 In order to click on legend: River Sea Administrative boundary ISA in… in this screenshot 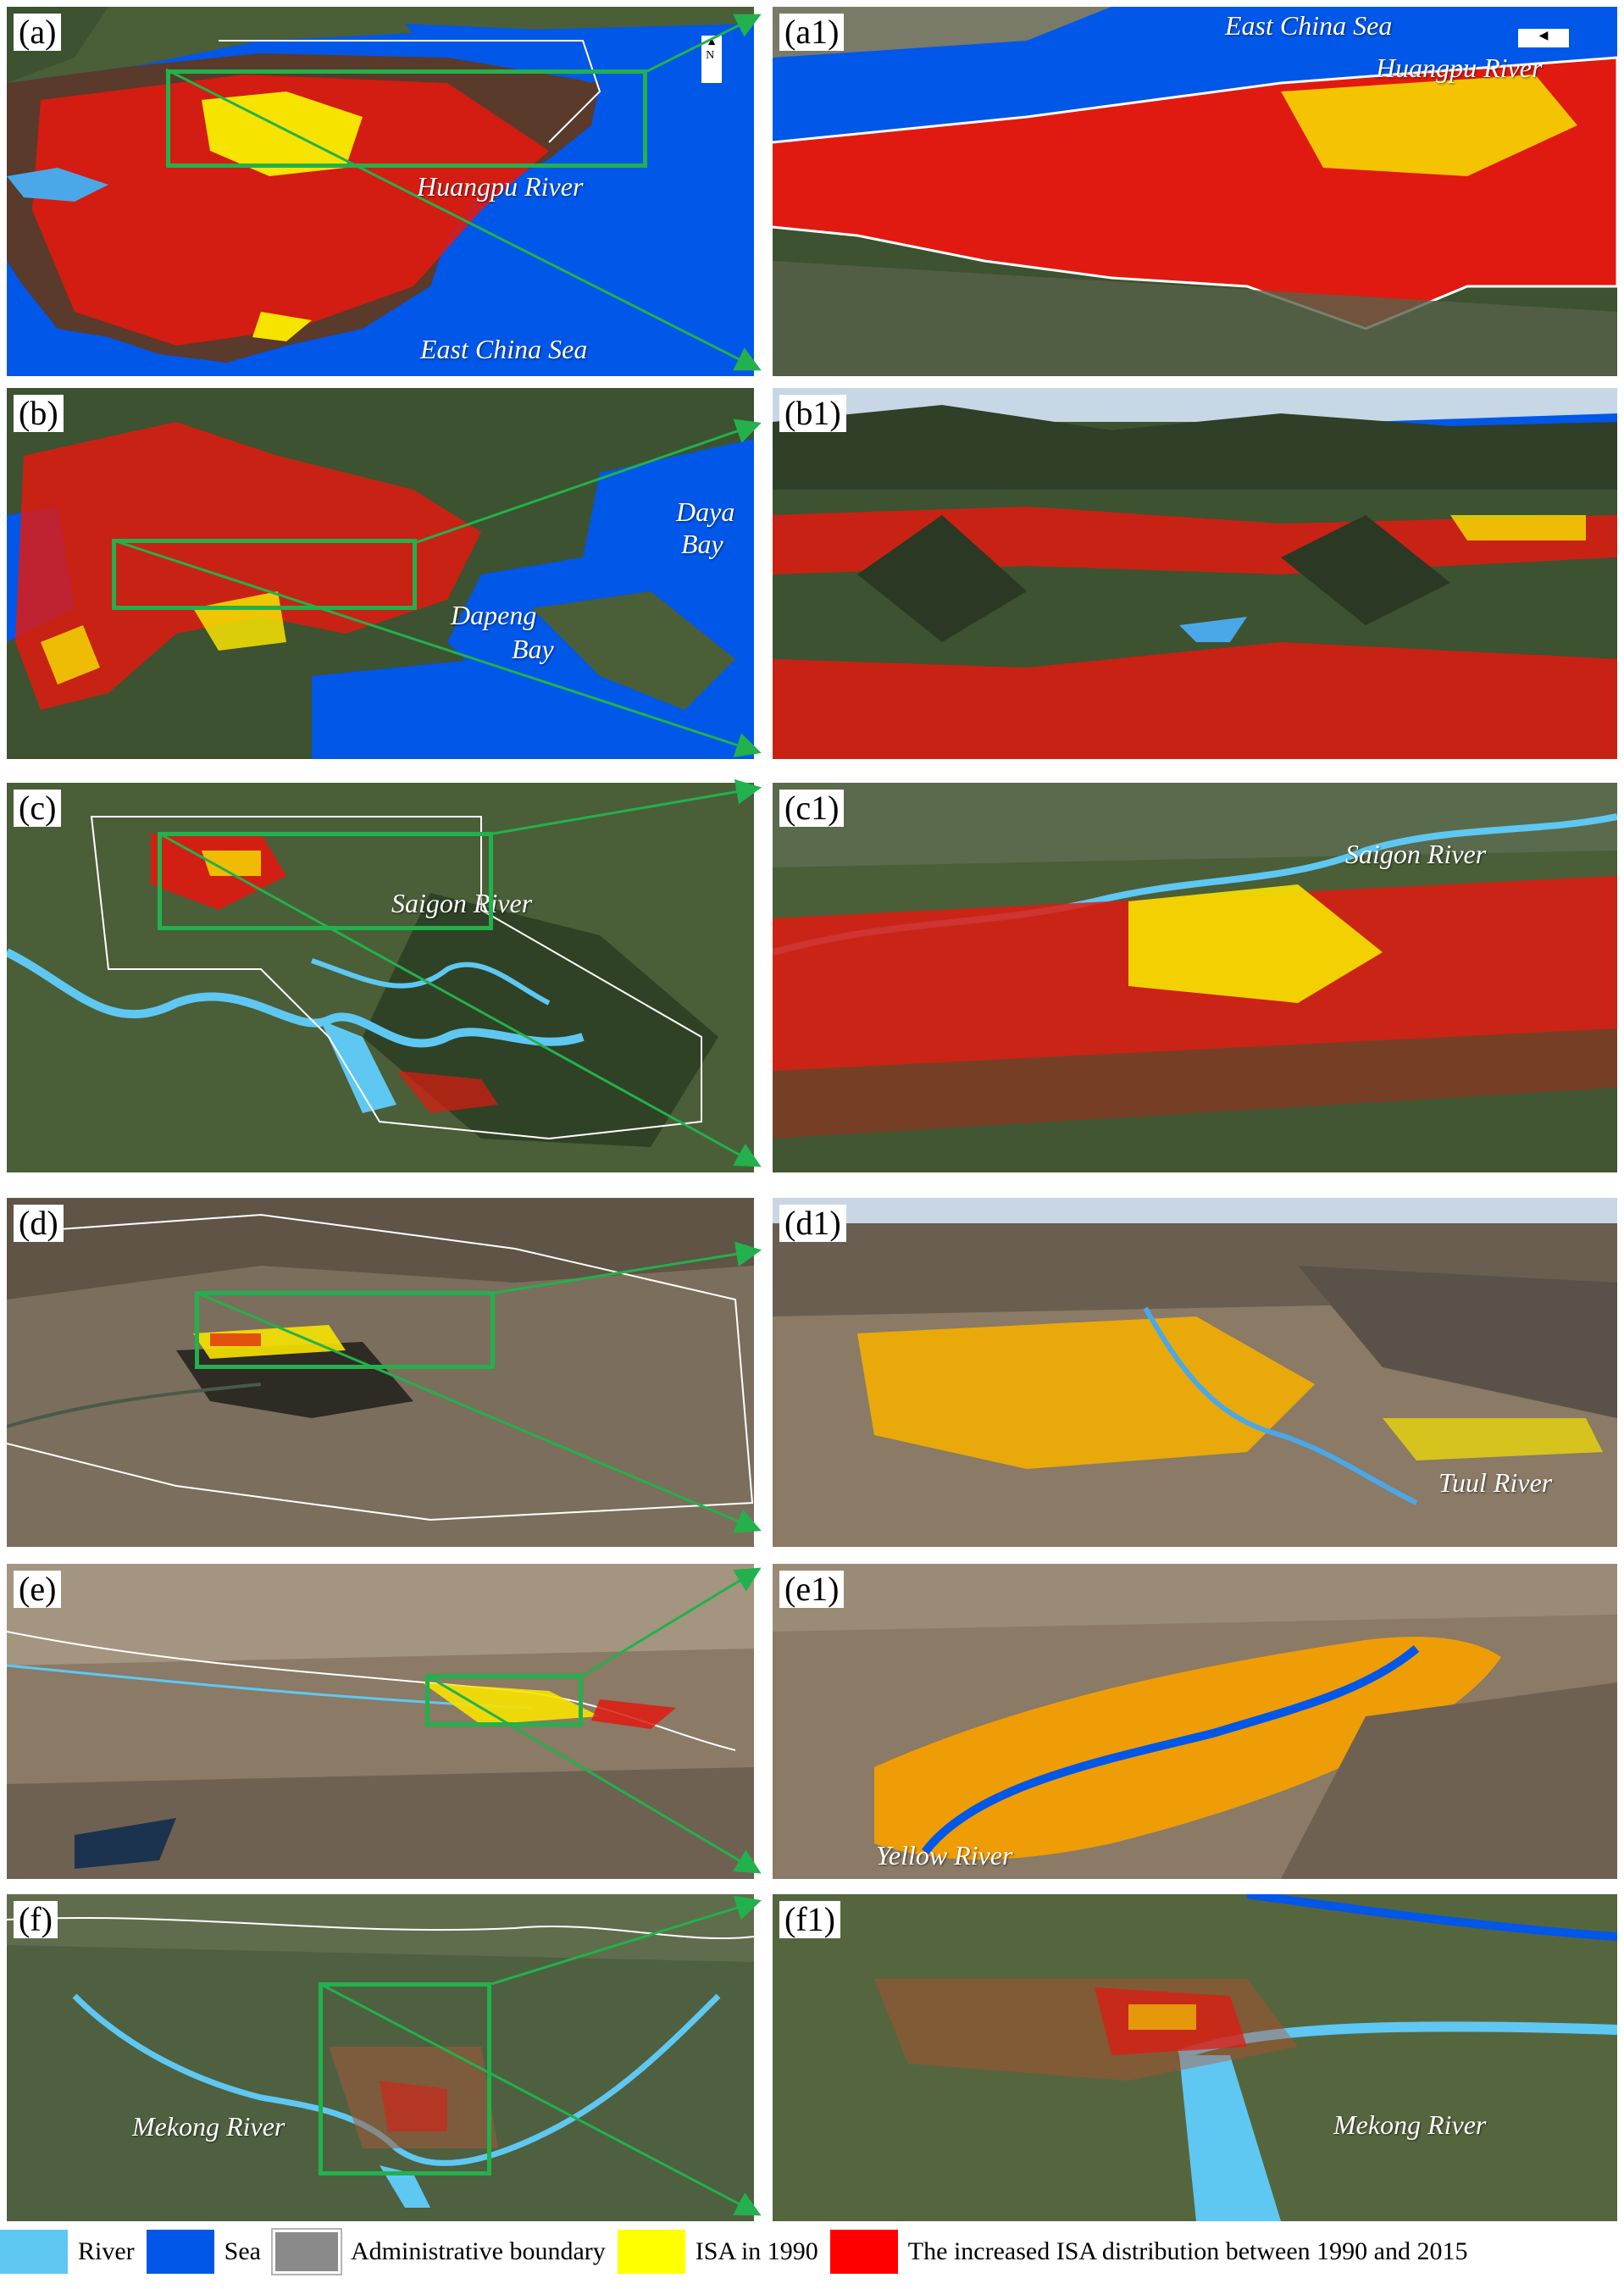, I will do `click(812, 2252)`.